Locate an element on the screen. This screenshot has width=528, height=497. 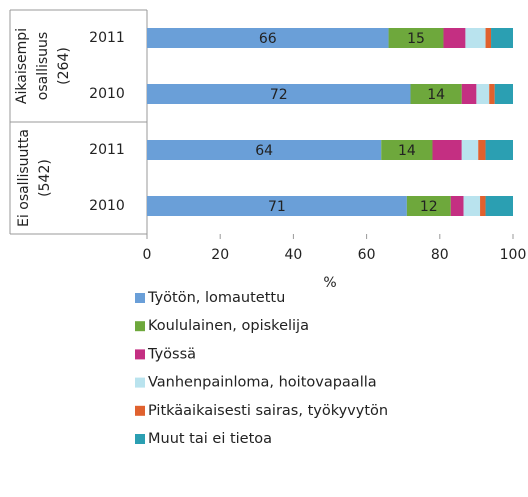
legend-label: Koululainen, opiskelija is located at coordinates (228, 326).